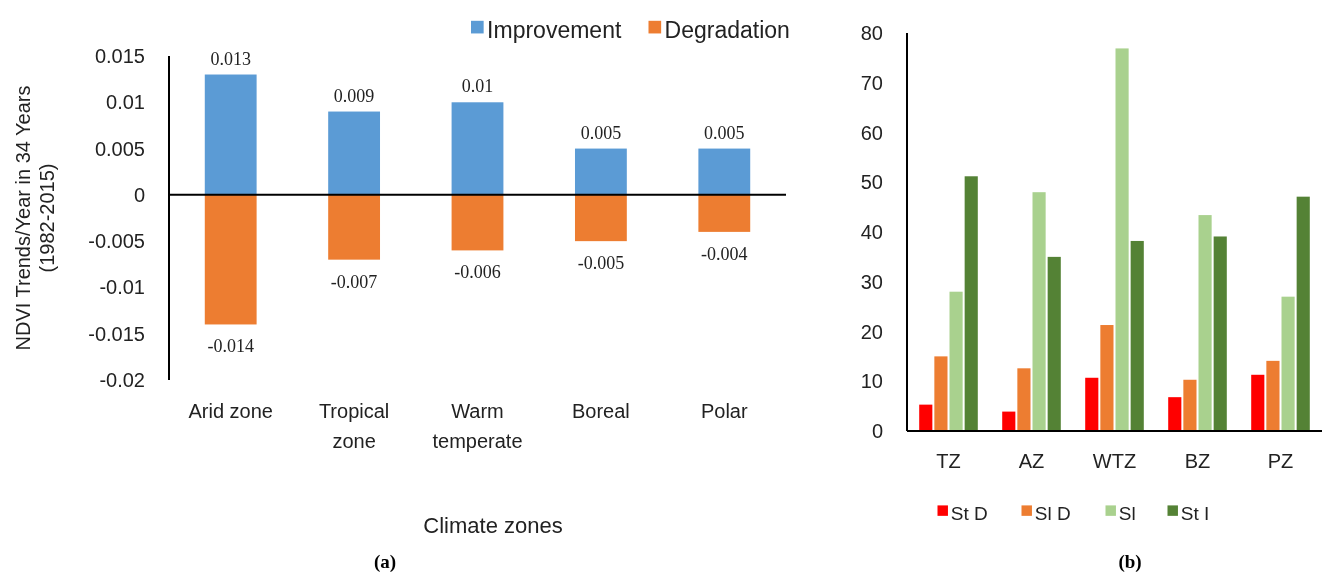  I want to click on y-tick-label: -0.005, so click(116, 241).